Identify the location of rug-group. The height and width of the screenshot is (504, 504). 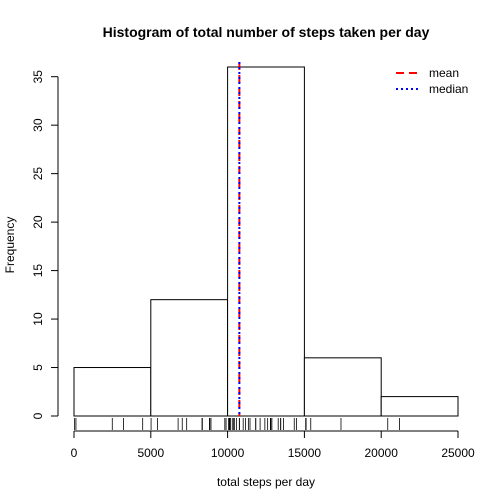
(237, 424).